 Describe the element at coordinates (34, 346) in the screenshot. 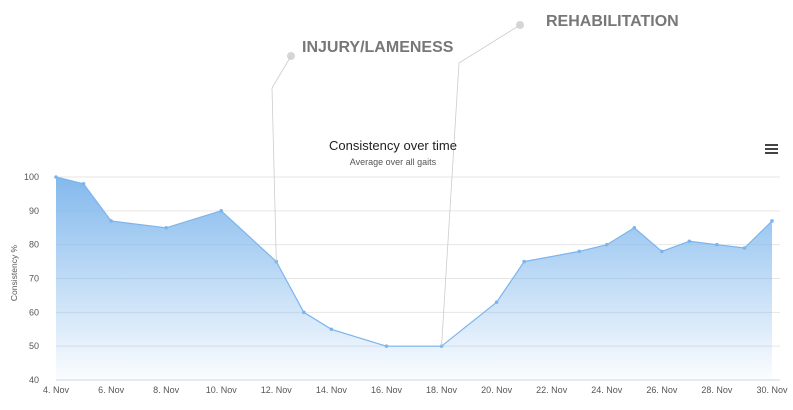

I see `y-tick-label: 50` at that location.